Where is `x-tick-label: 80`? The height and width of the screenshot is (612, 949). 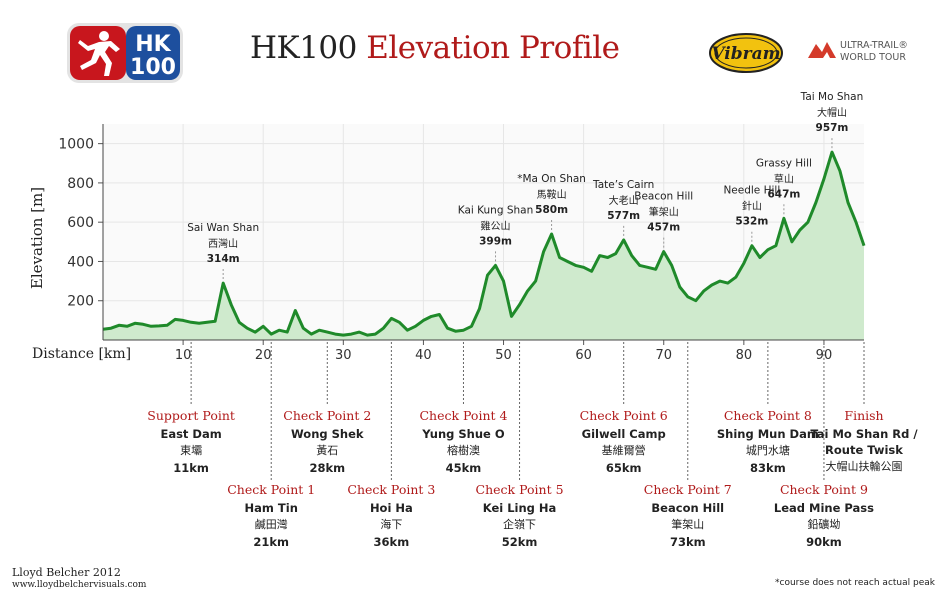 x-tick-label: 80 is located at coordinates (744, 355).